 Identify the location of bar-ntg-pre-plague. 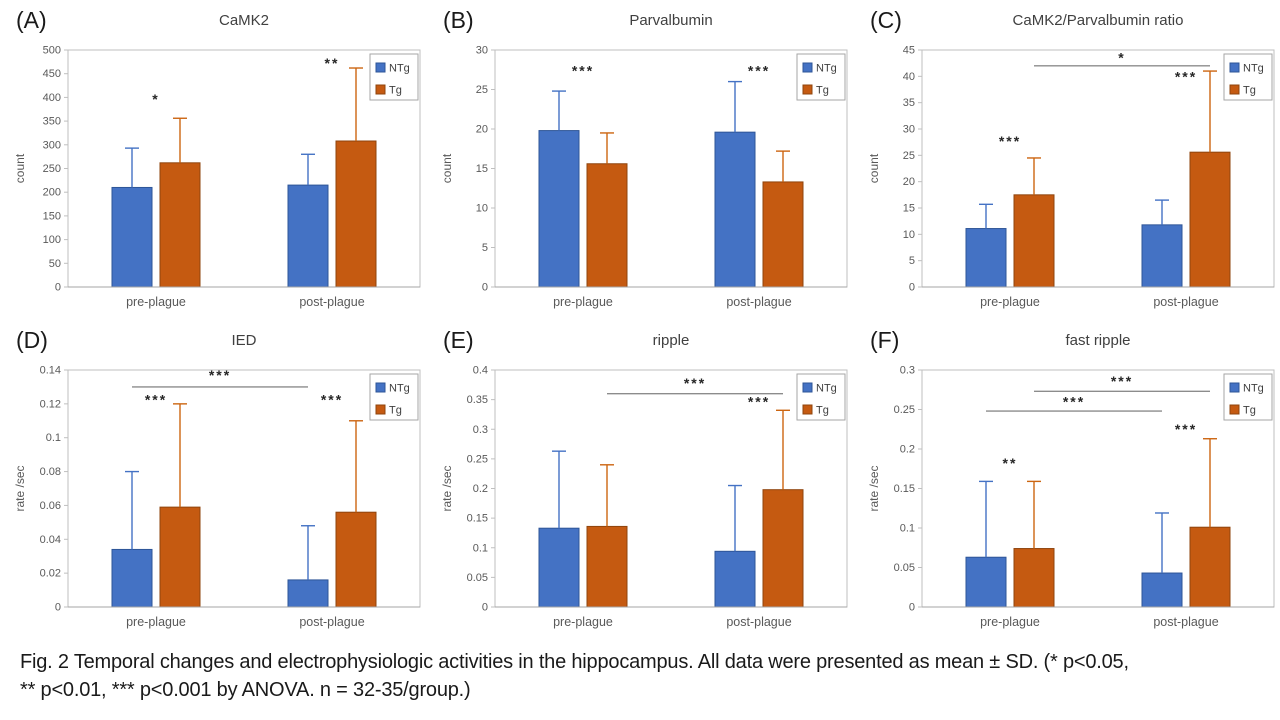
(986, 582).